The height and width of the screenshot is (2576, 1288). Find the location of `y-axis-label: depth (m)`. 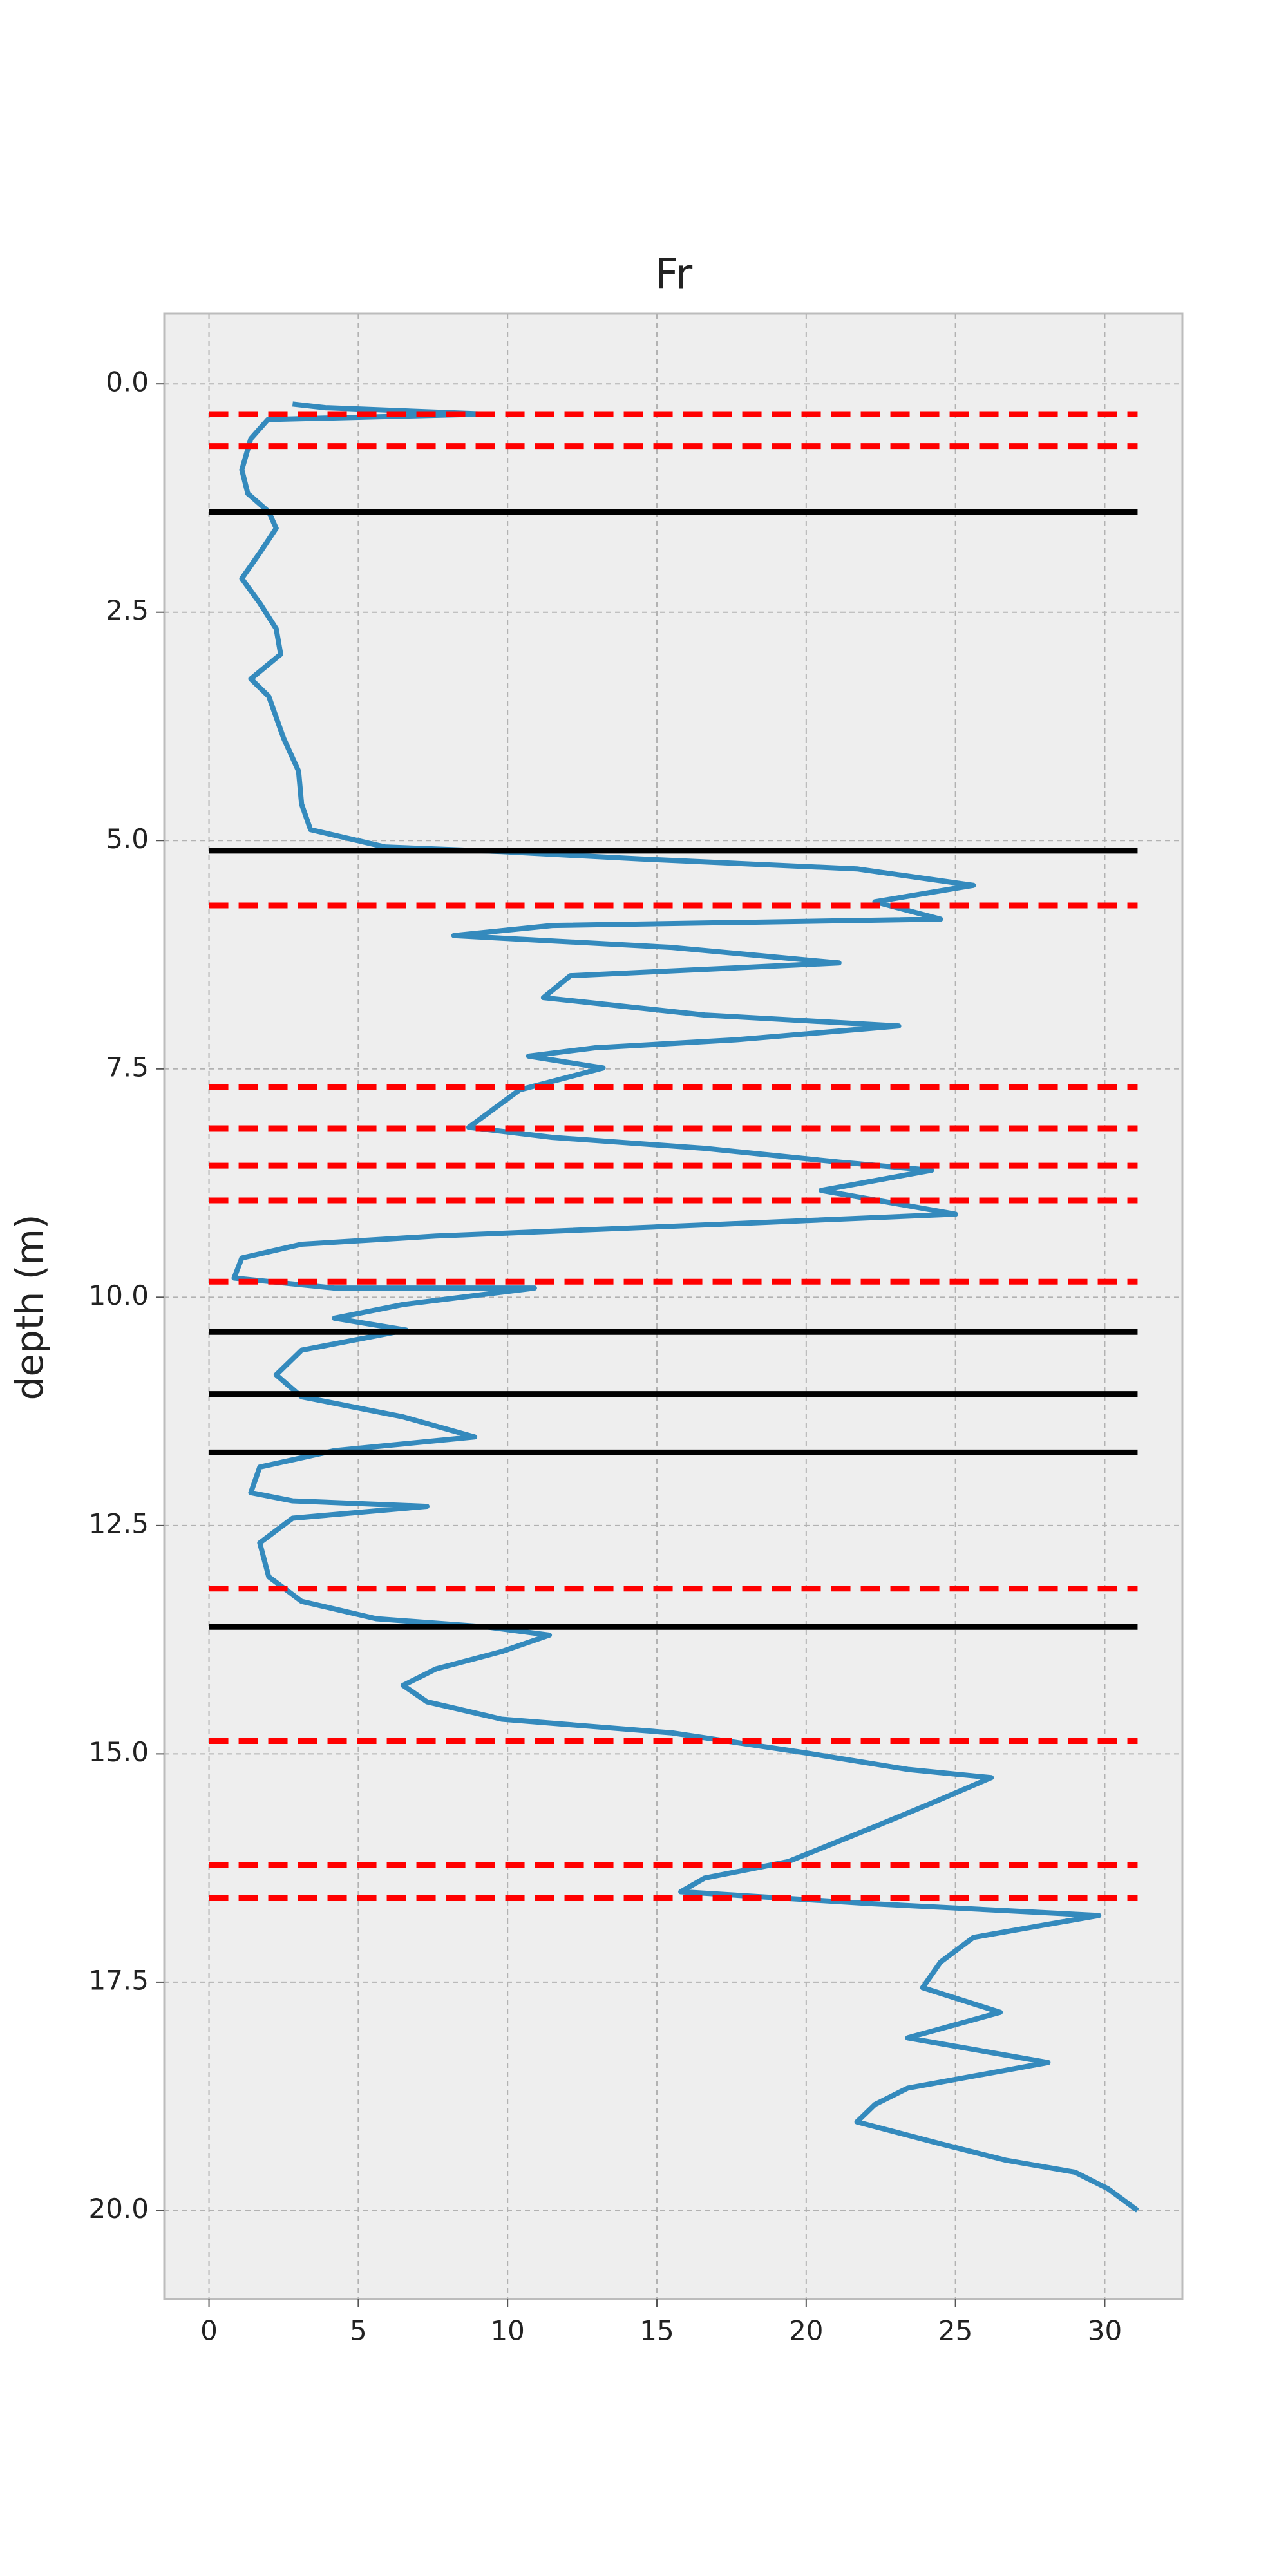

y-axis-label: depth (m) is located at coordinates (30, 1307).